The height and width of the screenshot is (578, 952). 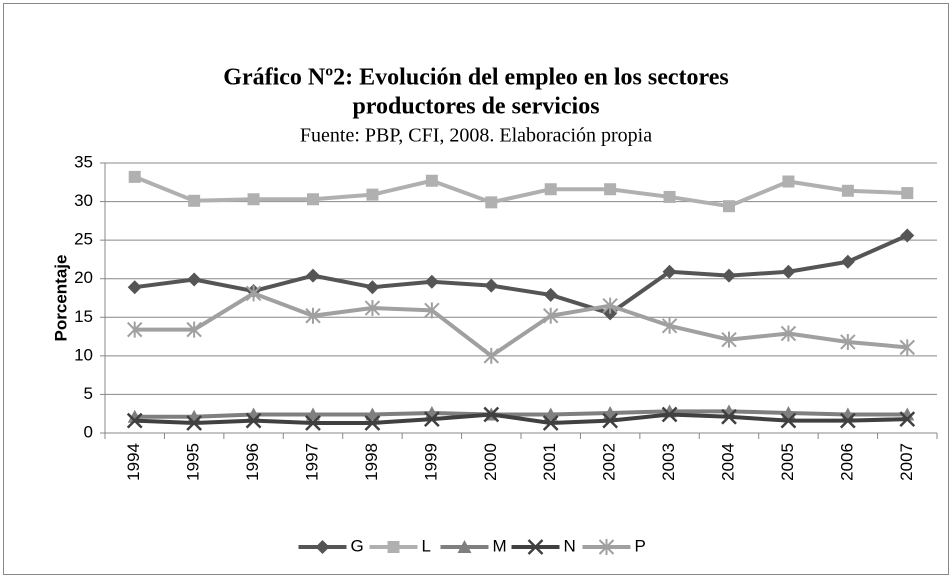 What do you see at coordinates (311, 462) in the screenshot?
I see `x-tick-label: 1997` at bounding box center [311, 462].